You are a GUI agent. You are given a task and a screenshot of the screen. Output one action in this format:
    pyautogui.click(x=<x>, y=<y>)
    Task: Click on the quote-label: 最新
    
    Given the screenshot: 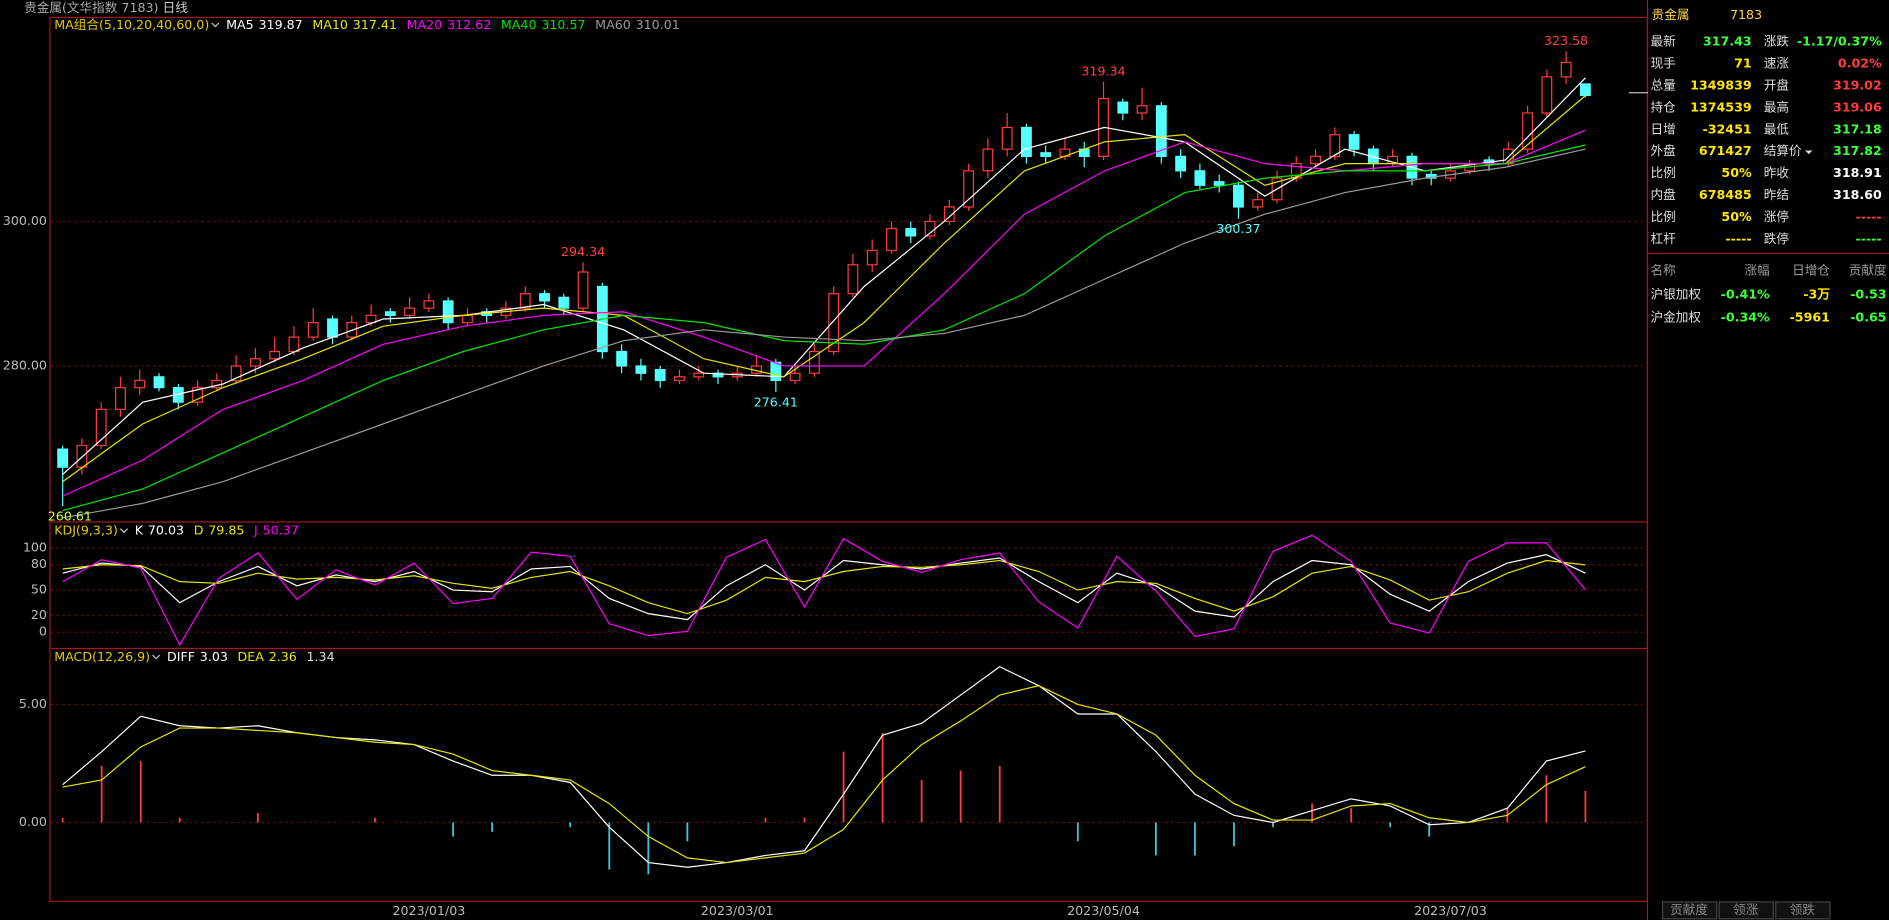 What is the action you would take?
    pyautogui.click(x=1663, y=41)
    